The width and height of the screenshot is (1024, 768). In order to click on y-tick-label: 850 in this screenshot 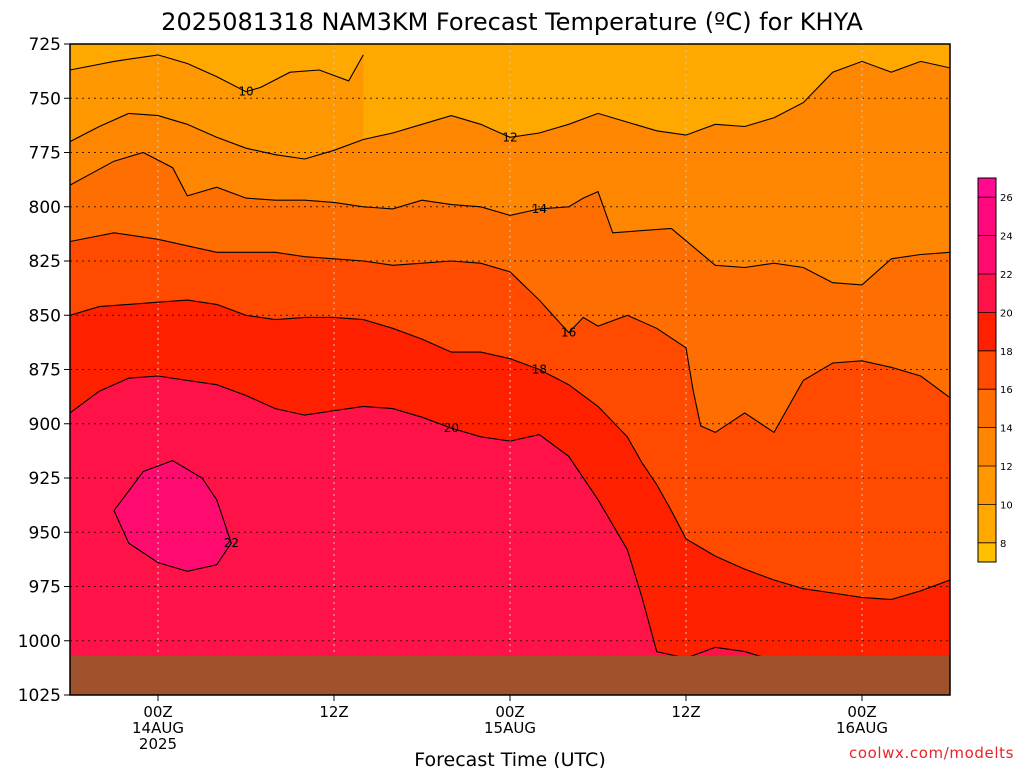, I will do `click(45, 316)`.